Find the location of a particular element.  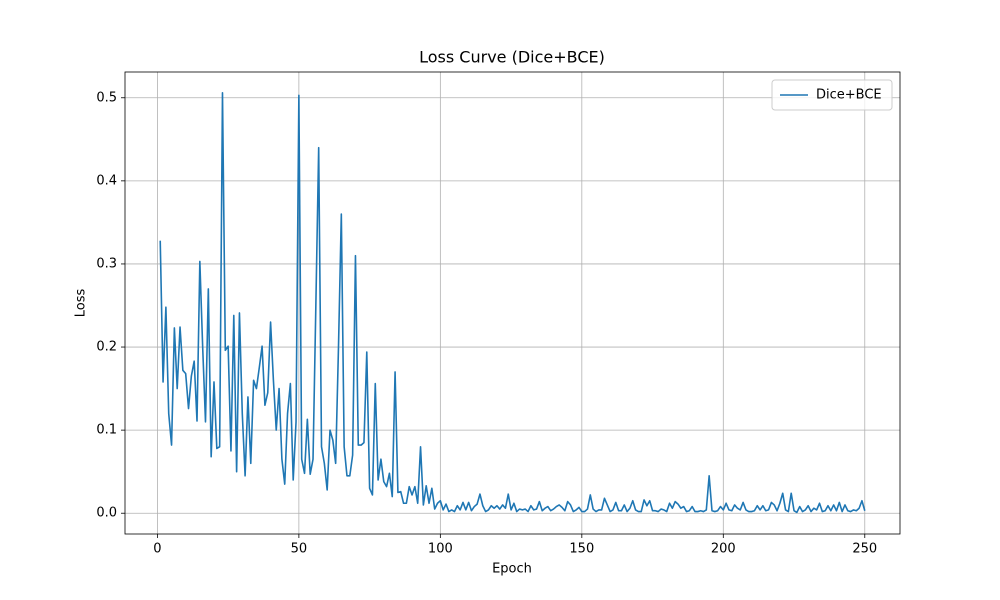

legend-label: Dice+BCE is located at coordinates (849, 95).